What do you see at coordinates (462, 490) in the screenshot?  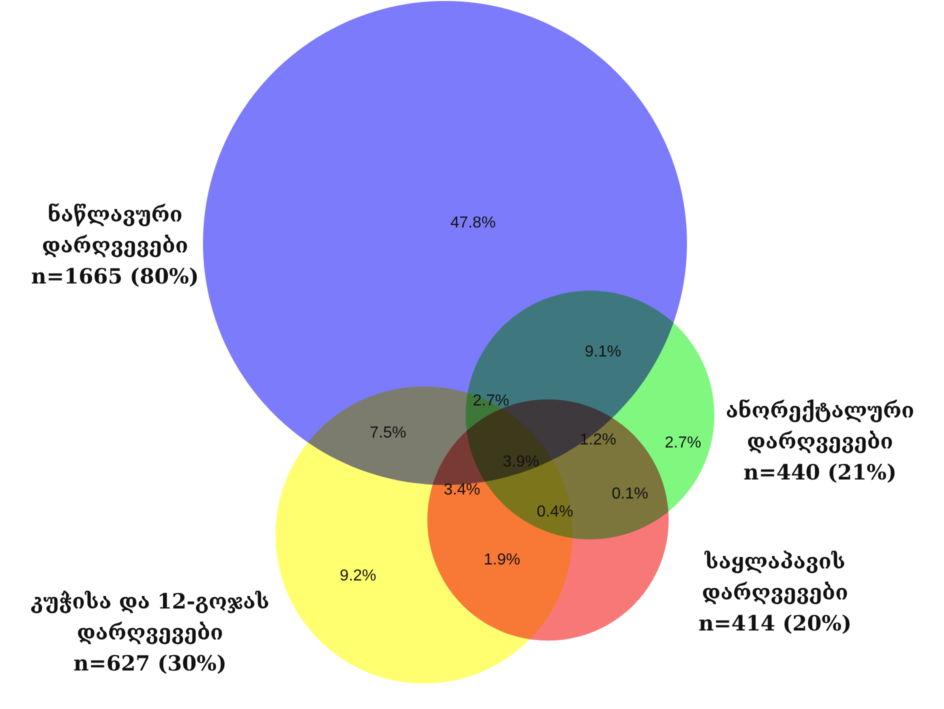 I see `text: 3.4%` at bounding box center [462, 490].